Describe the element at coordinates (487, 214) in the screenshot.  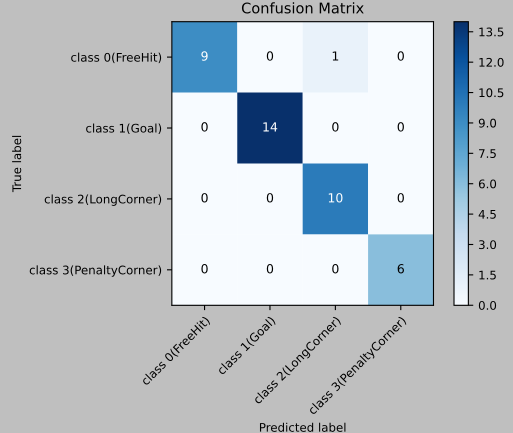
I see `color-bar-label: 4.5` at that location.